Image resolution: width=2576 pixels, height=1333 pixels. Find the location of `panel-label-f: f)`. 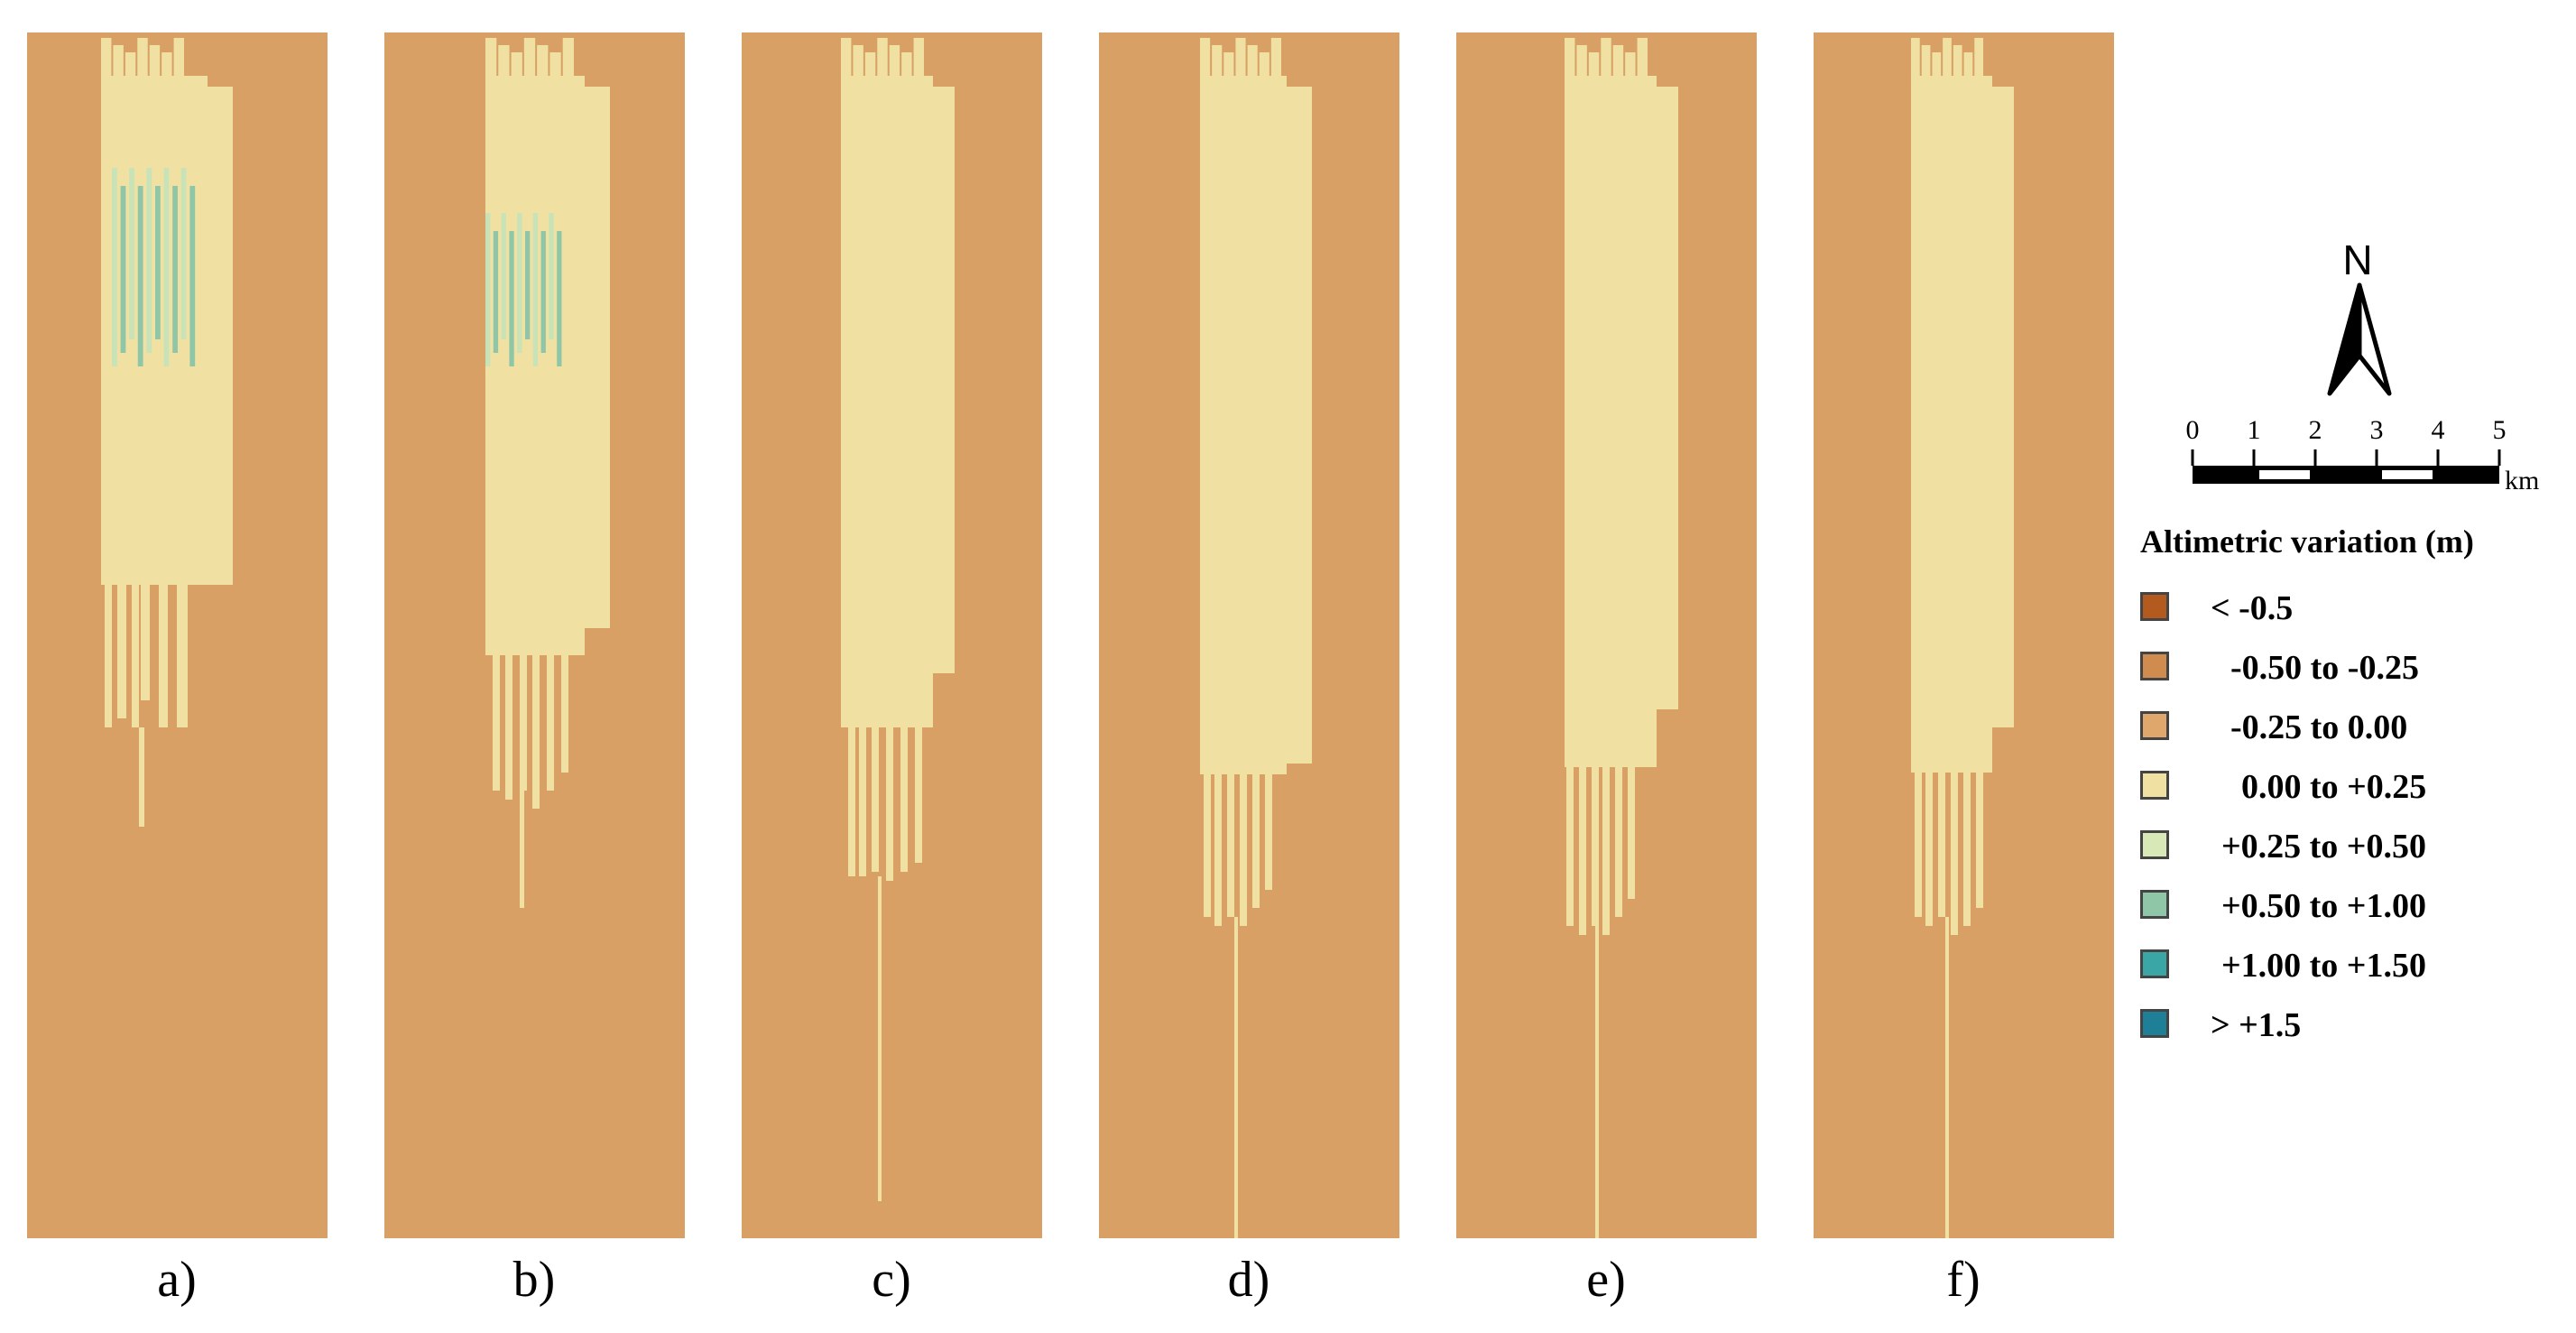

panel-label-f: f) is located at coordinates (1963, 1280).